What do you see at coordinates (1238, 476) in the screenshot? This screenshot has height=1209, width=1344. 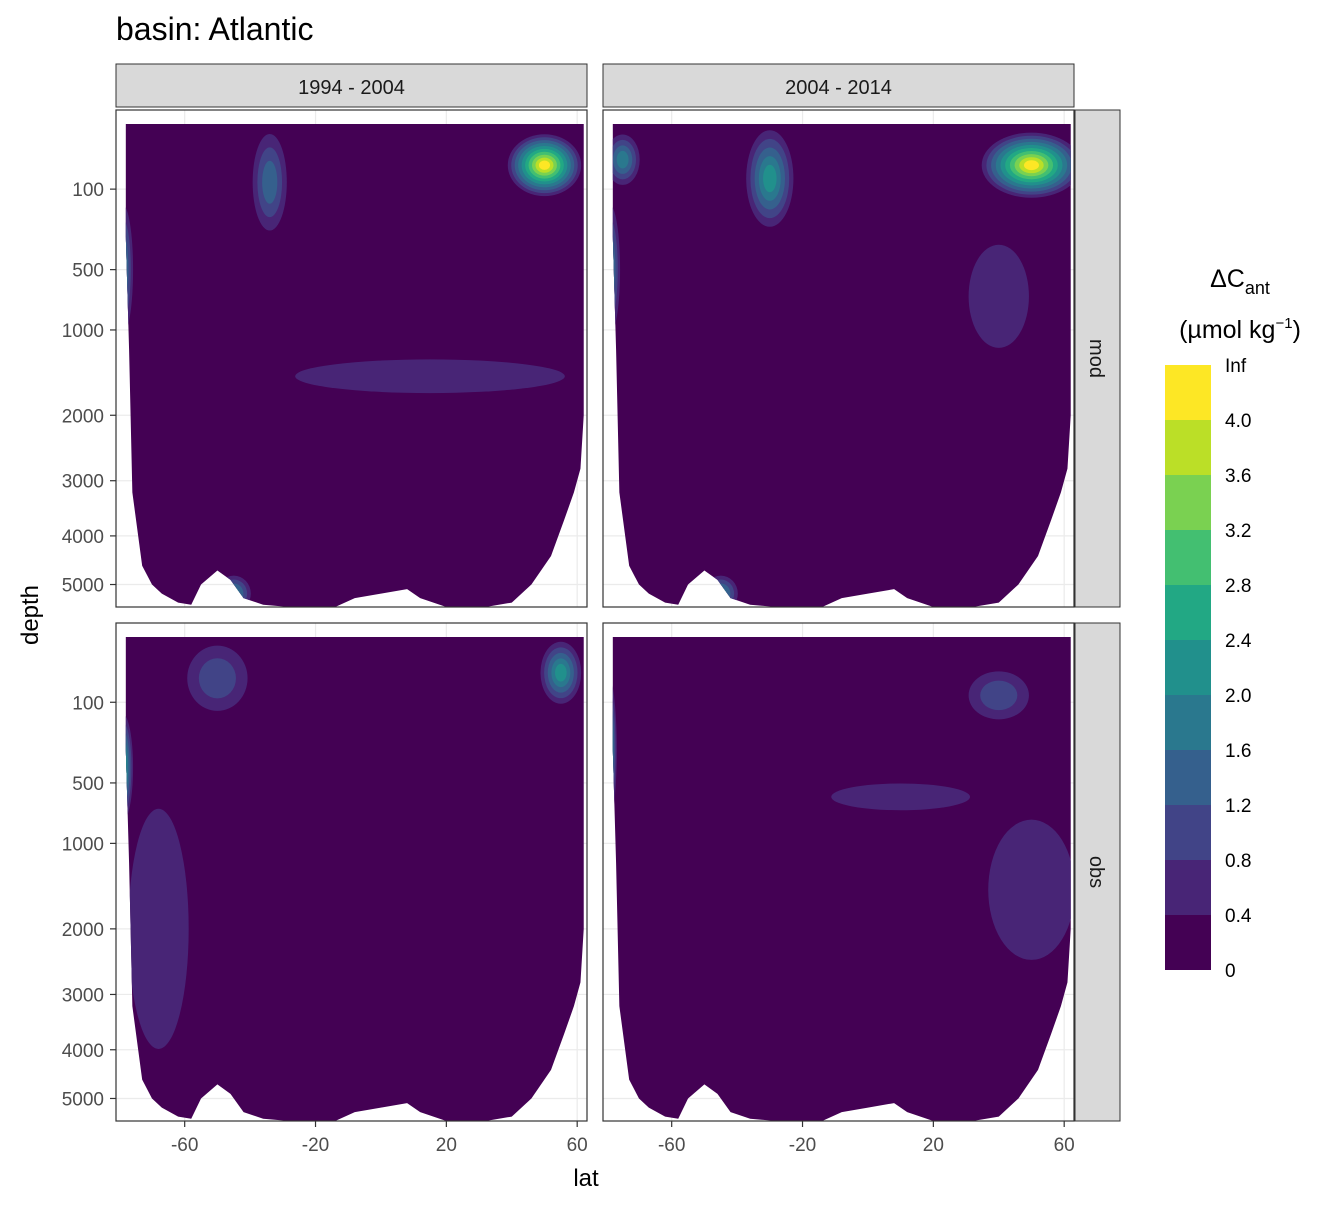 I see `legend-label: 3.6` at bounding box center [1238, 476].